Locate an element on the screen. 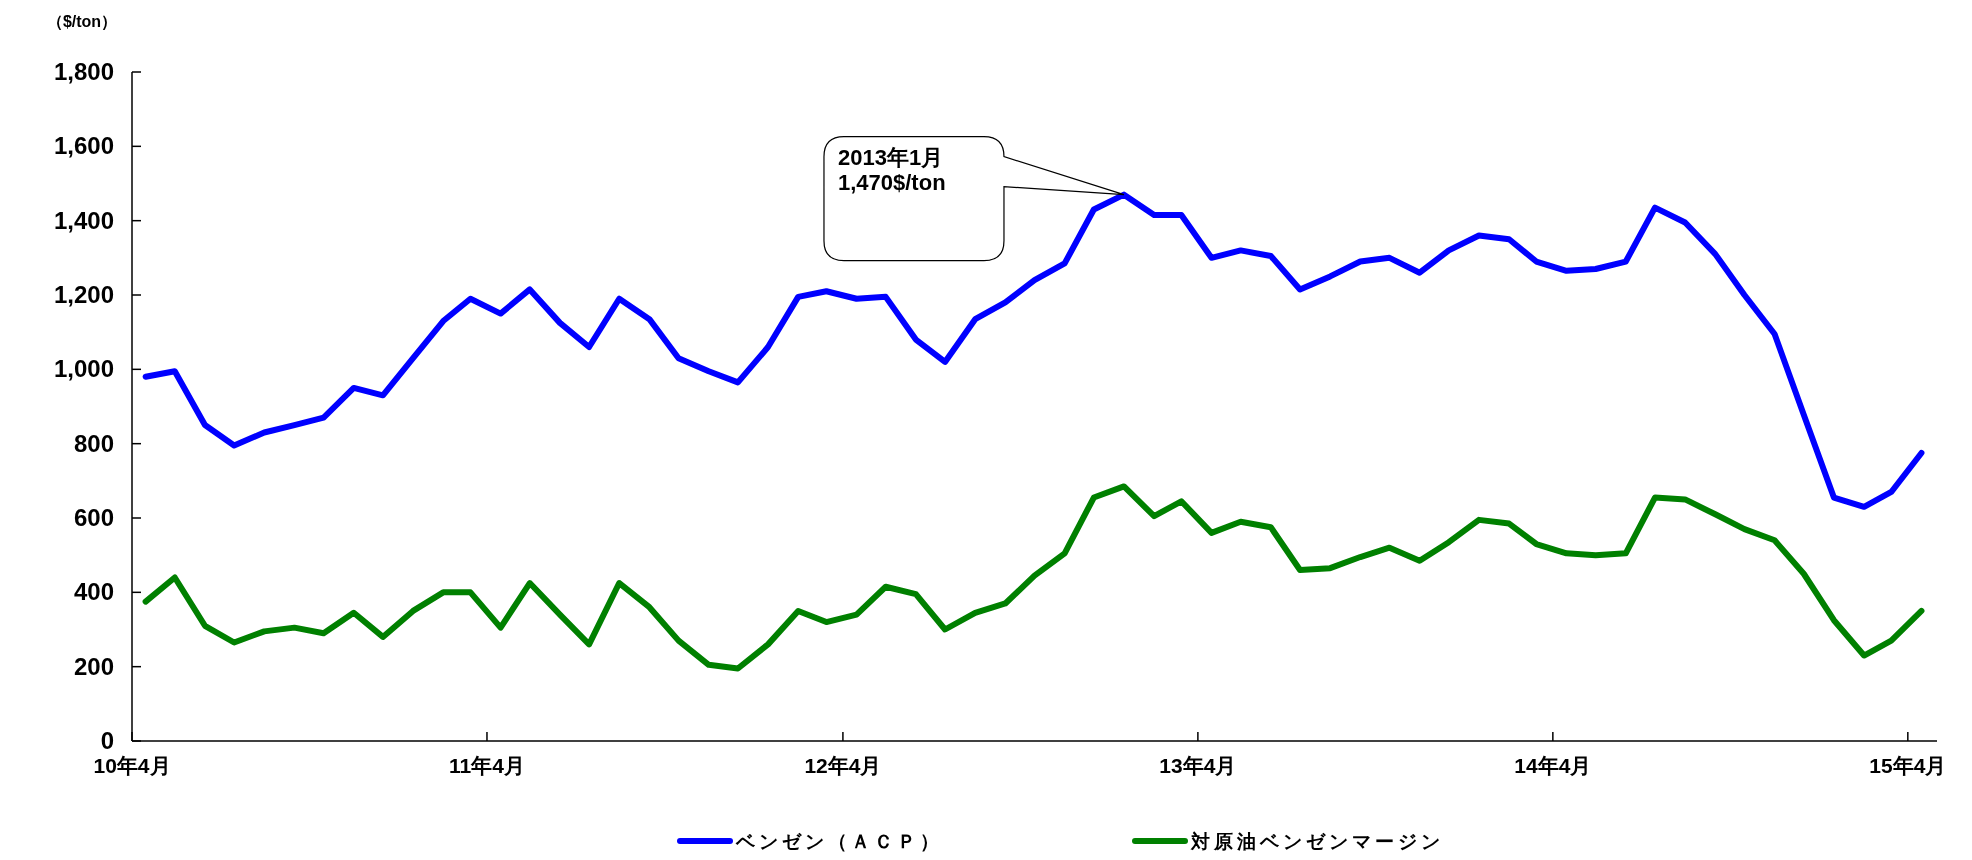  y-tick-label: 400 is located at coordinates (93, 592).